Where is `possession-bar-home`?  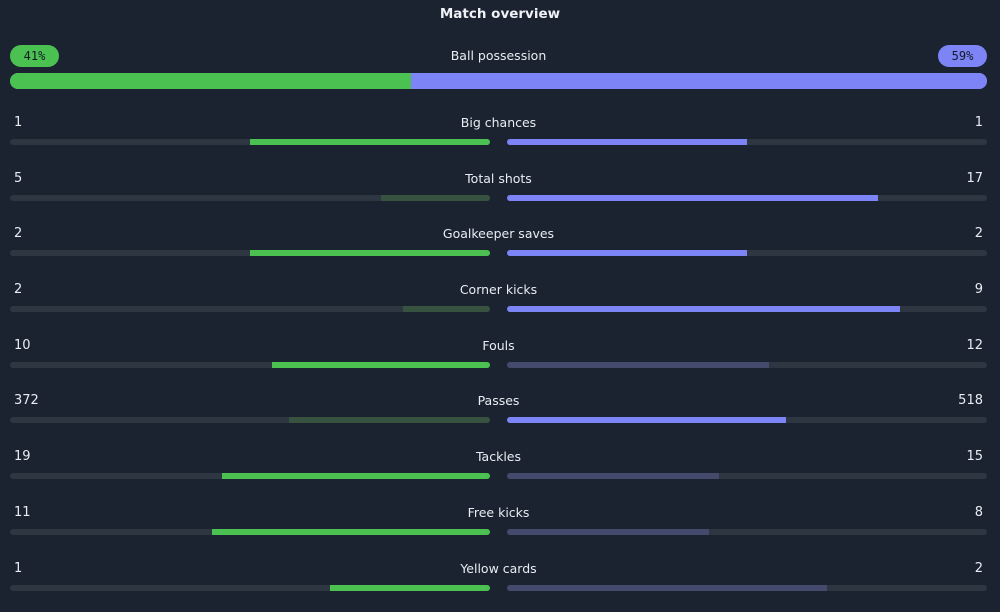 possession-bar-home is located at coordinates (210, 81).